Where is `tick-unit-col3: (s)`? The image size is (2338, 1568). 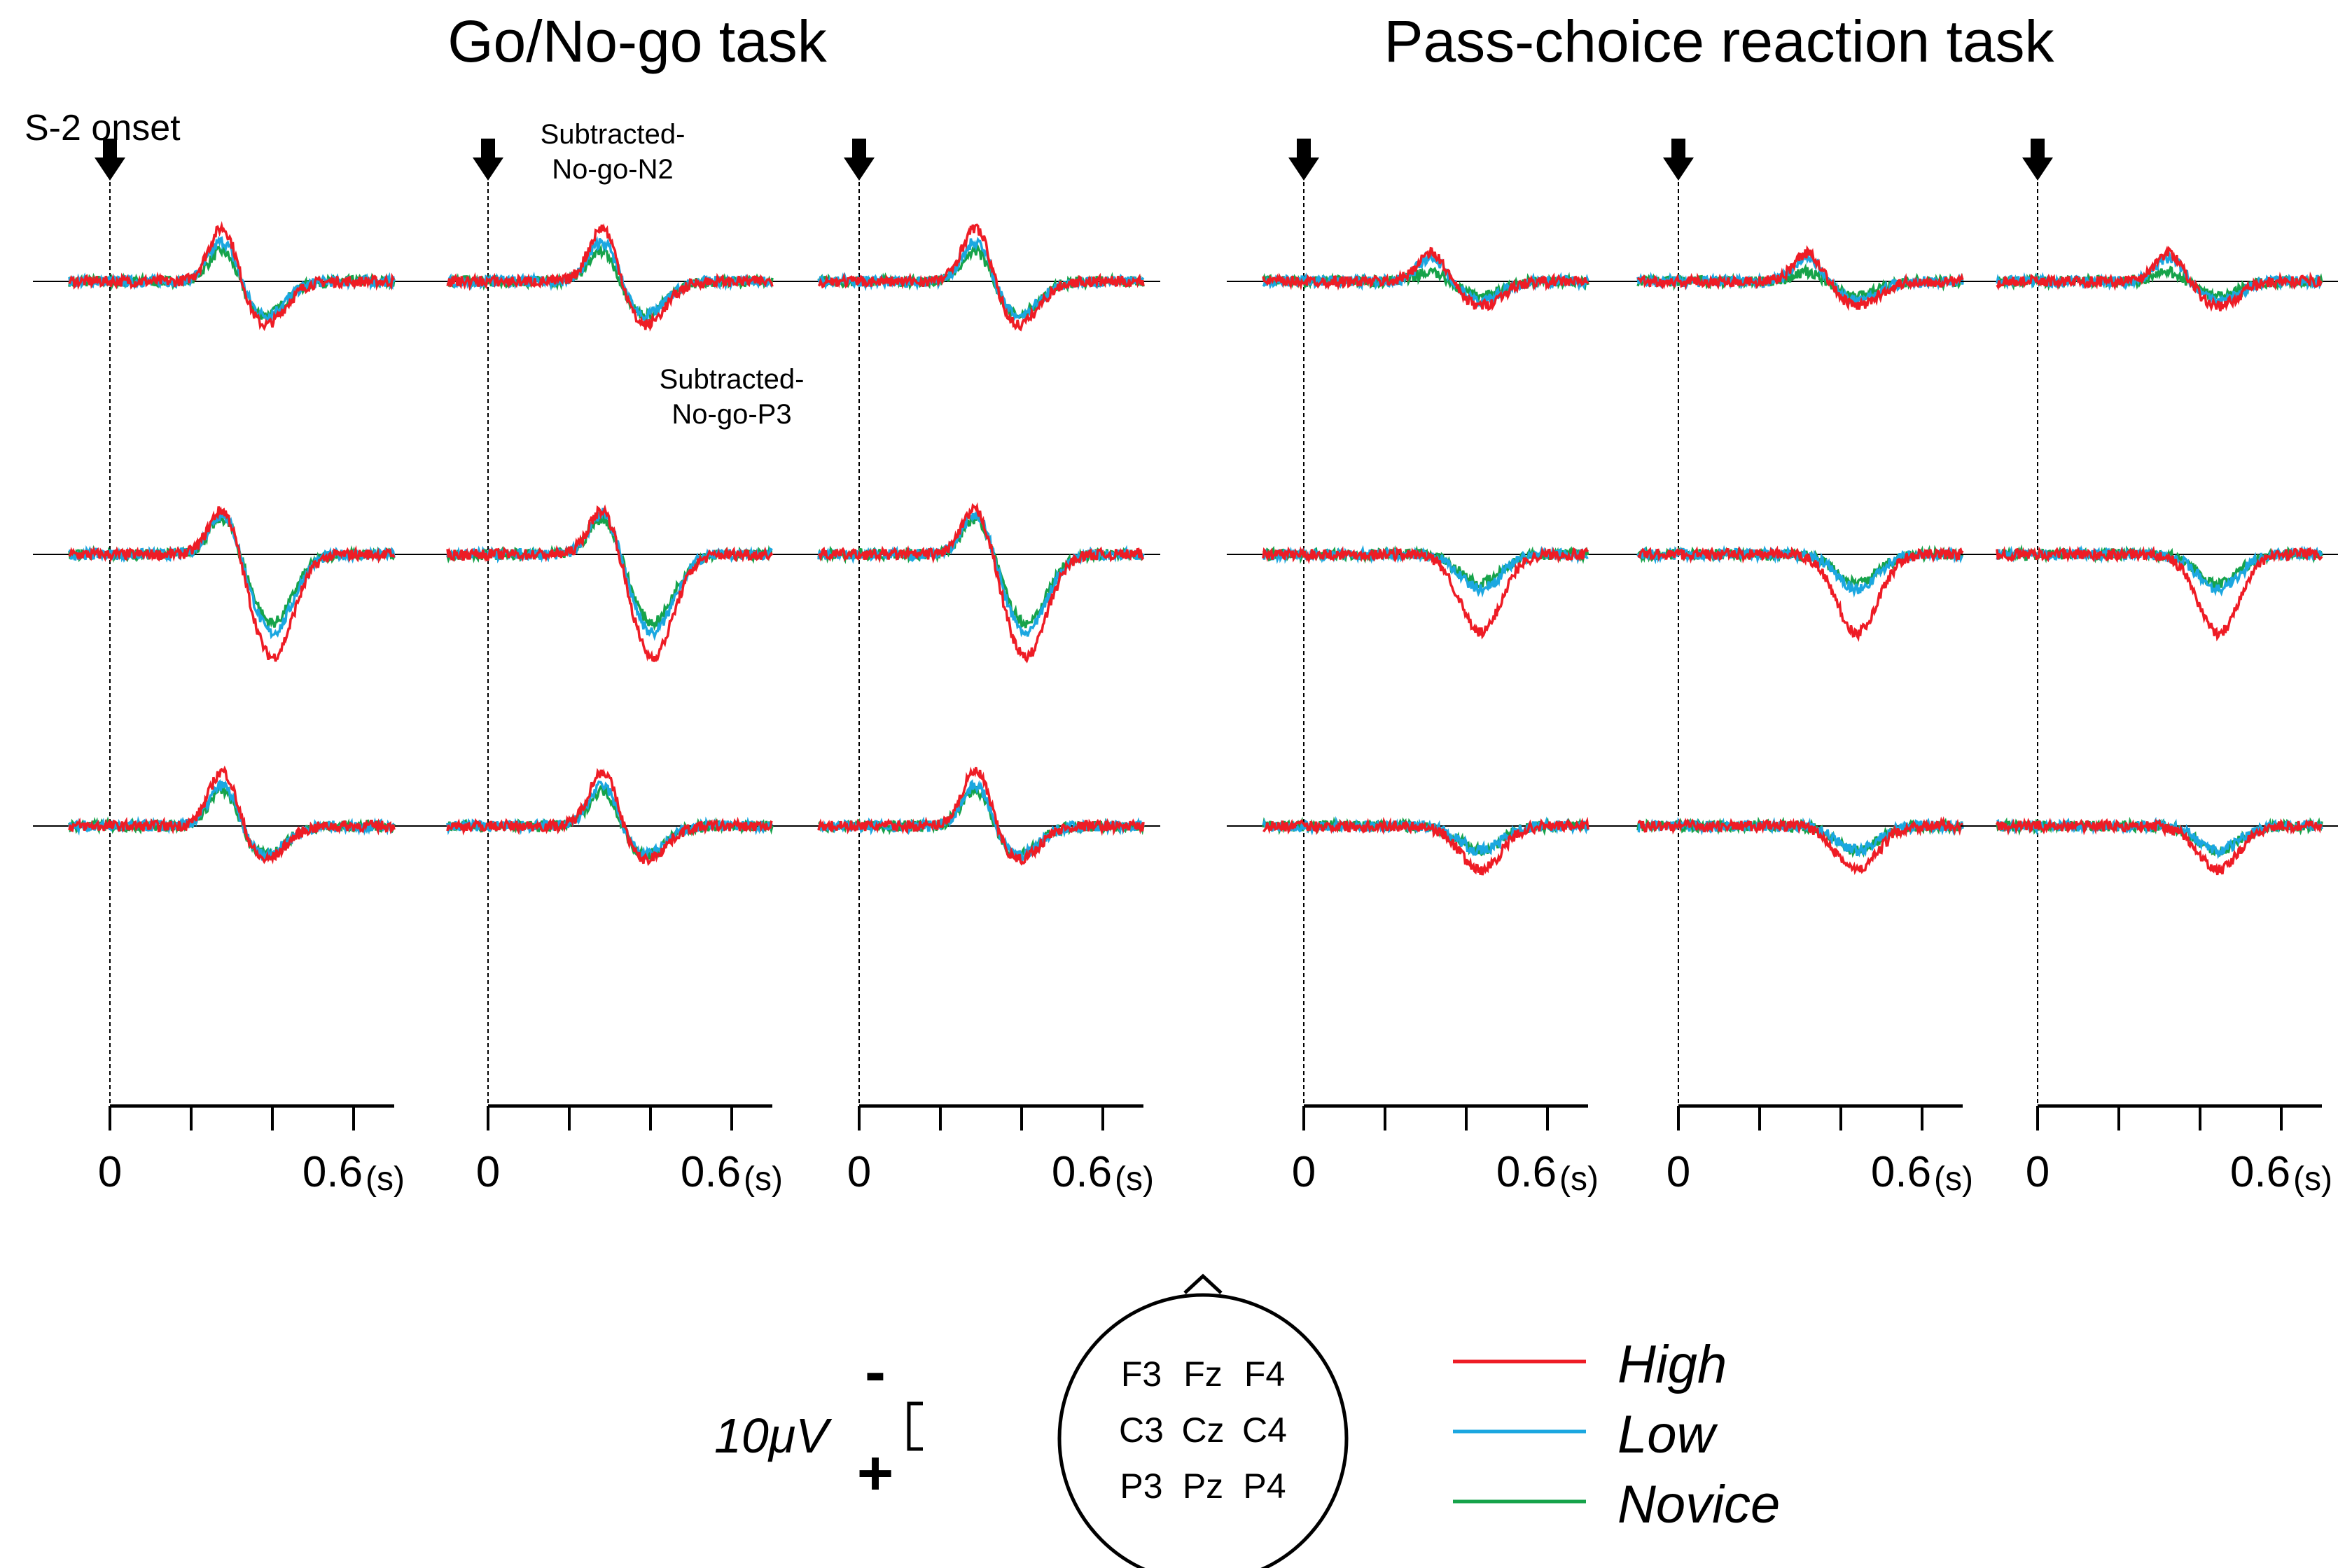 tick-unit-col3: (s) is located at coordinates (1579, 1179).